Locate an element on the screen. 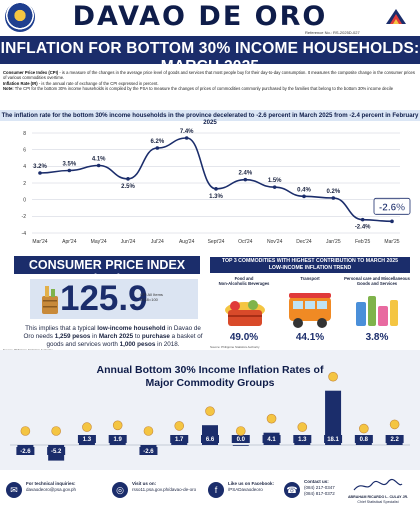 The height and width of the screenshot is (530, 420). x-tick-label: Nov'24 is located at coordinates (275, 242).